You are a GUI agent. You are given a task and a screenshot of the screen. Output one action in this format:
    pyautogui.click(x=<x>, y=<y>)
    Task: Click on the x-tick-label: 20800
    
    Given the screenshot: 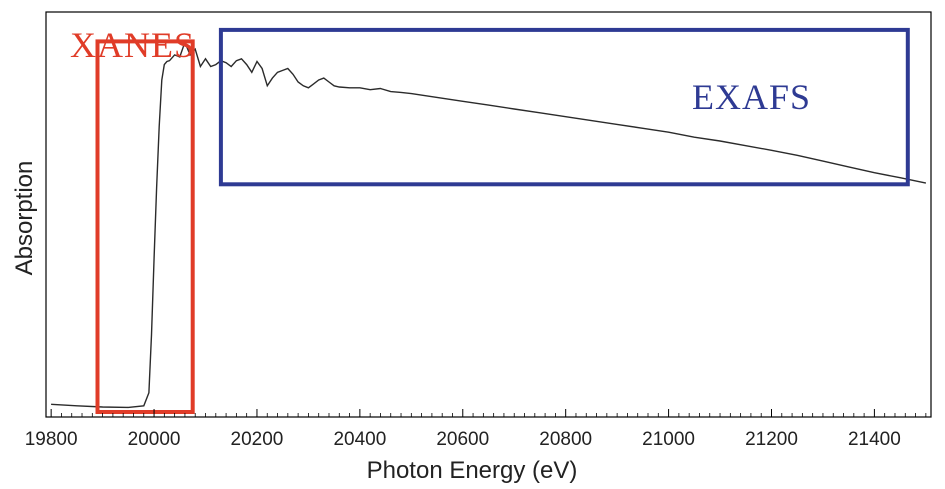 What is the action you would take?
    pyautogui.click(x=565, y=439)
    